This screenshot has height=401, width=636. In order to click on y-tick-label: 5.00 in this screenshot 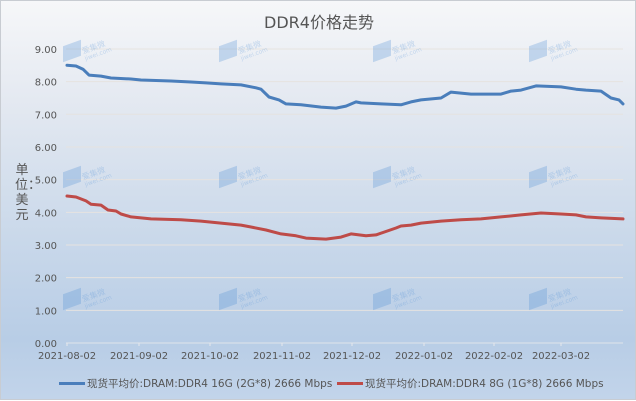, I will do `click(46, 181)`.